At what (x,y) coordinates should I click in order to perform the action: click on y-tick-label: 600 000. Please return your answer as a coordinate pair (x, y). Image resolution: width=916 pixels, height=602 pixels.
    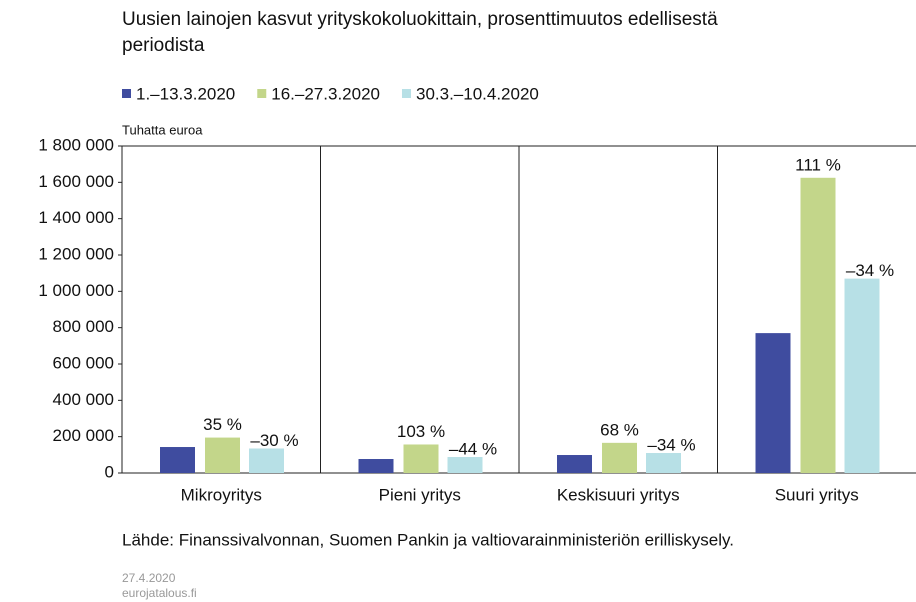
    Looking at the image, I should click on (83, 362).